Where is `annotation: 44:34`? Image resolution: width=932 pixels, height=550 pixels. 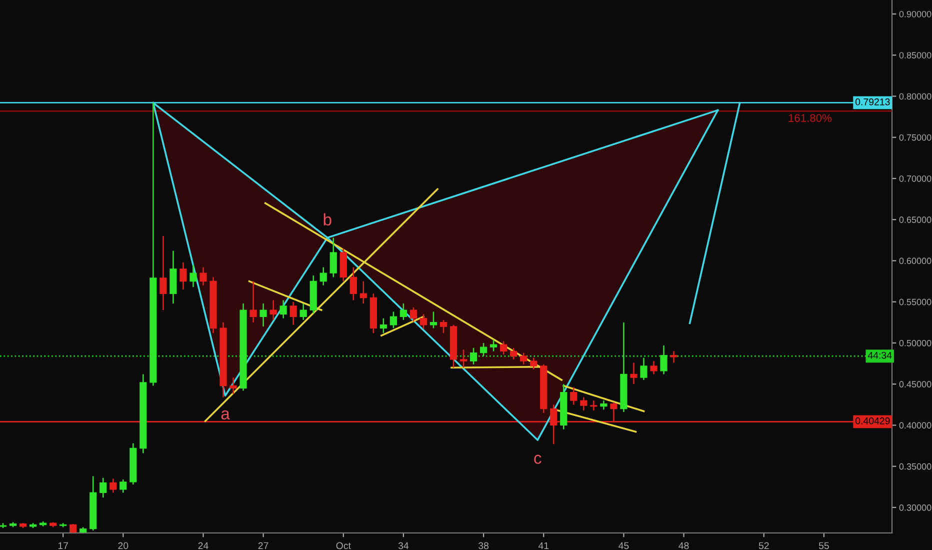 annotation: 44:34 is located at coordinates (880, 355).